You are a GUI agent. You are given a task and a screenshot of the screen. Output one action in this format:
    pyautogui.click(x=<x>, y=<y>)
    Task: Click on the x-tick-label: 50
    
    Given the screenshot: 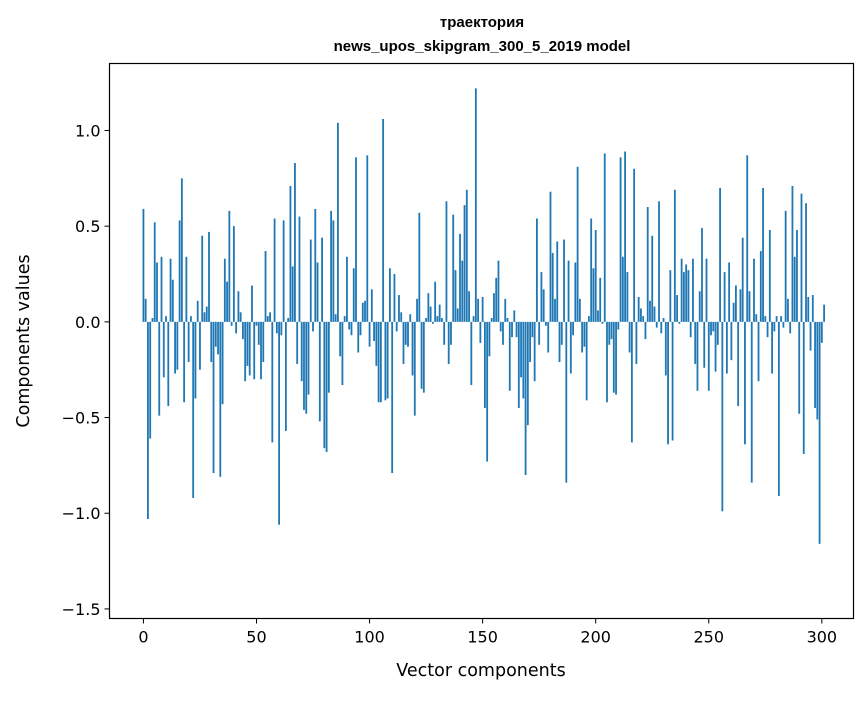 What is the action you would take?
    pyautogui.click(x=256, y=637)
    